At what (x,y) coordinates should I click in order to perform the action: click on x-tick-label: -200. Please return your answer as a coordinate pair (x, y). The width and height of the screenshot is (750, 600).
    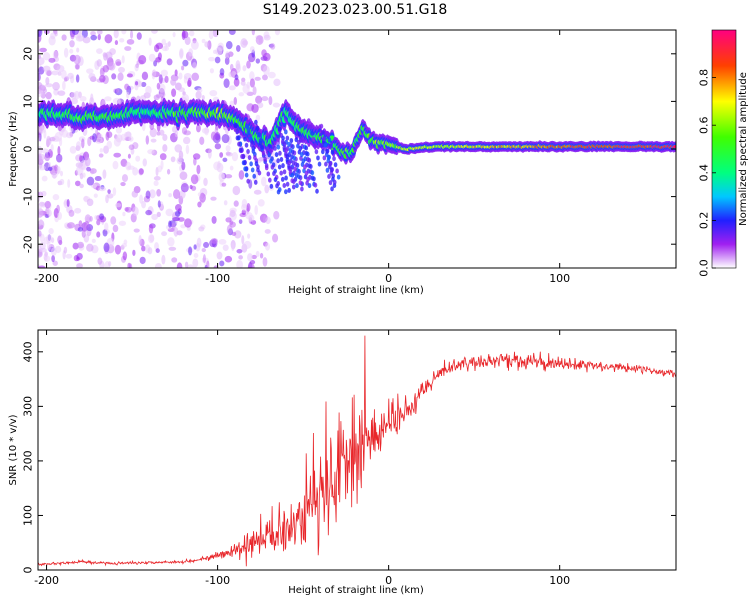
    Looking at the image, I should click on (46, 278).